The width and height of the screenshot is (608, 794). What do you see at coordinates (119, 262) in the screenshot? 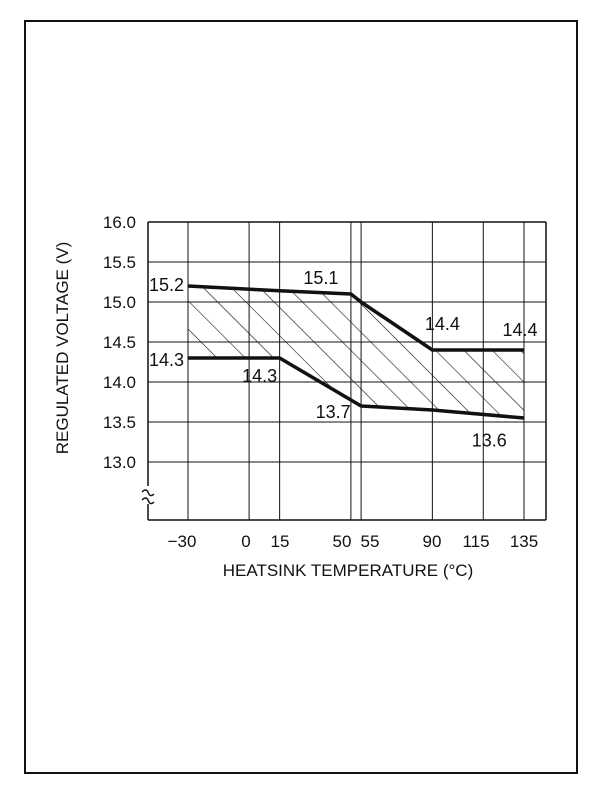
I see `y-tick-label-5: 15.5` at bounding box center [119, 262].